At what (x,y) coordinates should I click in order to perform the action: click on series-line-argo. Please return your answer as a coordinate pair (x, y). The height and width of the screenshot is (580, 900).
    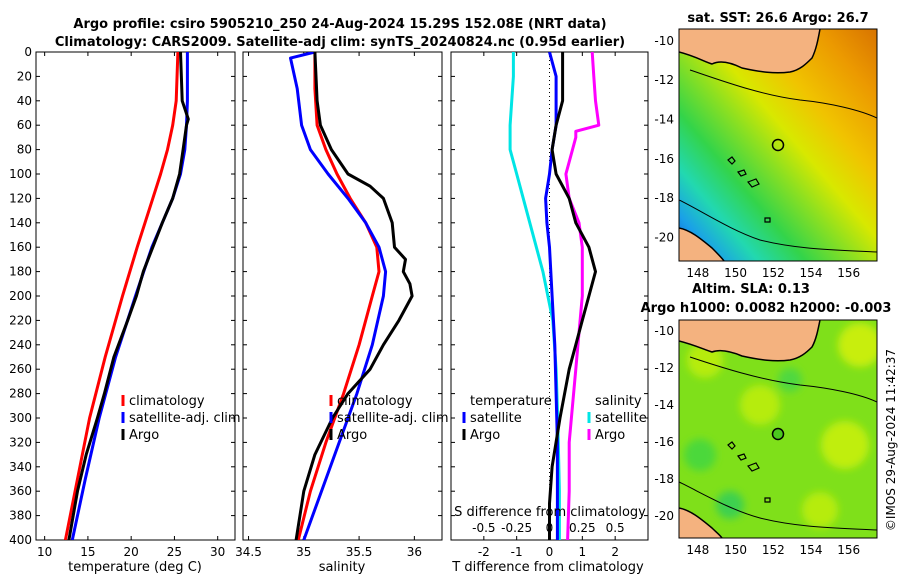
    Looking at the image, I should click on (354, 296).